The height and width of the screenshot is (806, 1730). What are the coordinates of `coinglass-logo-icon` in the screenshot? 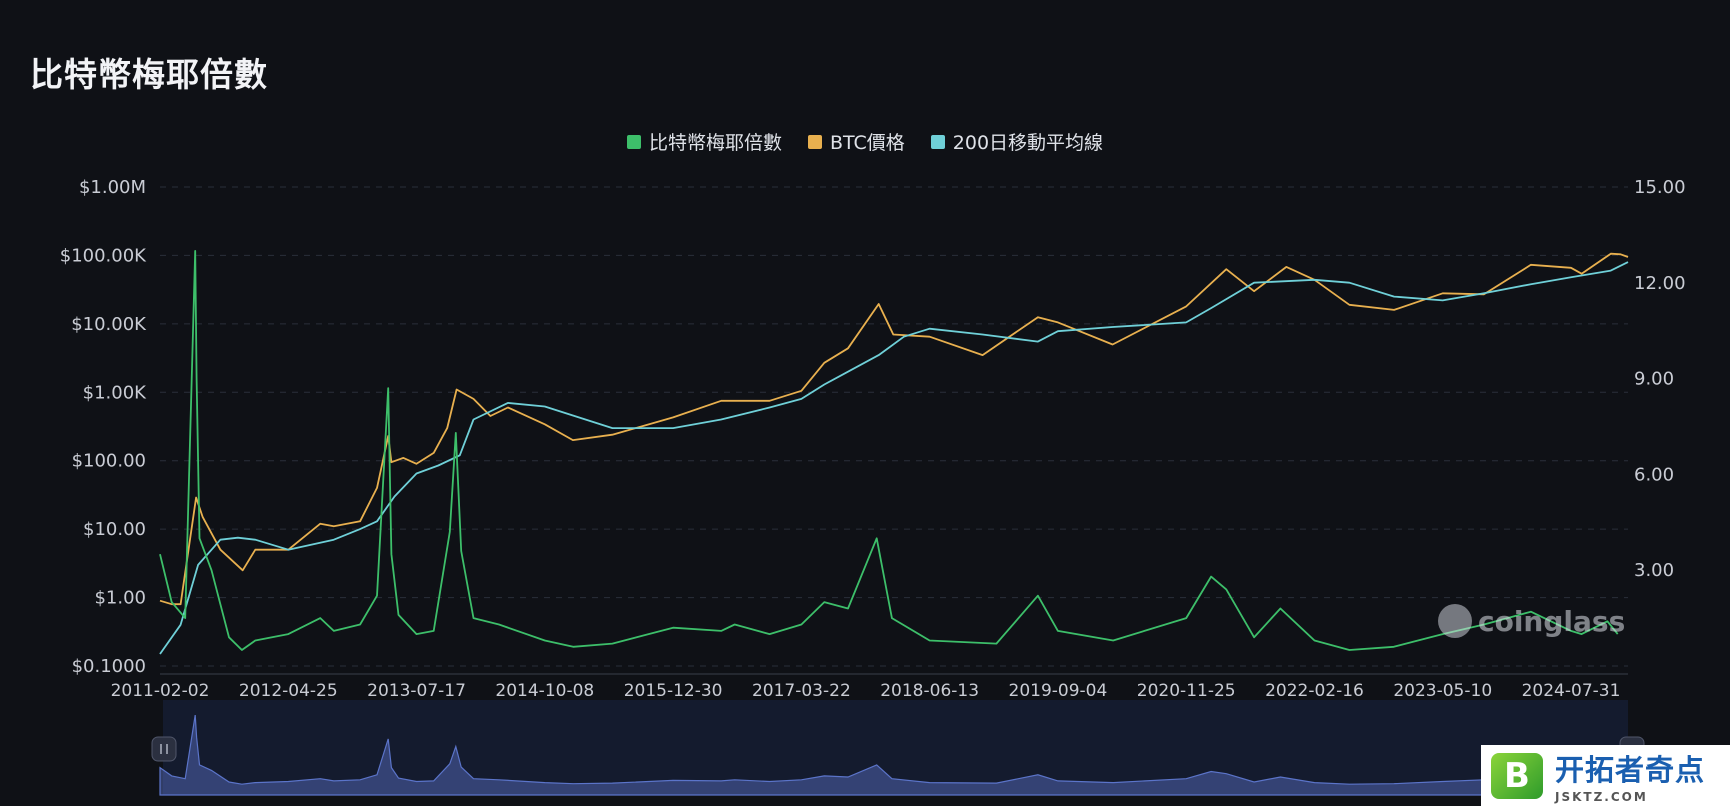 It's located at (1455, 621).